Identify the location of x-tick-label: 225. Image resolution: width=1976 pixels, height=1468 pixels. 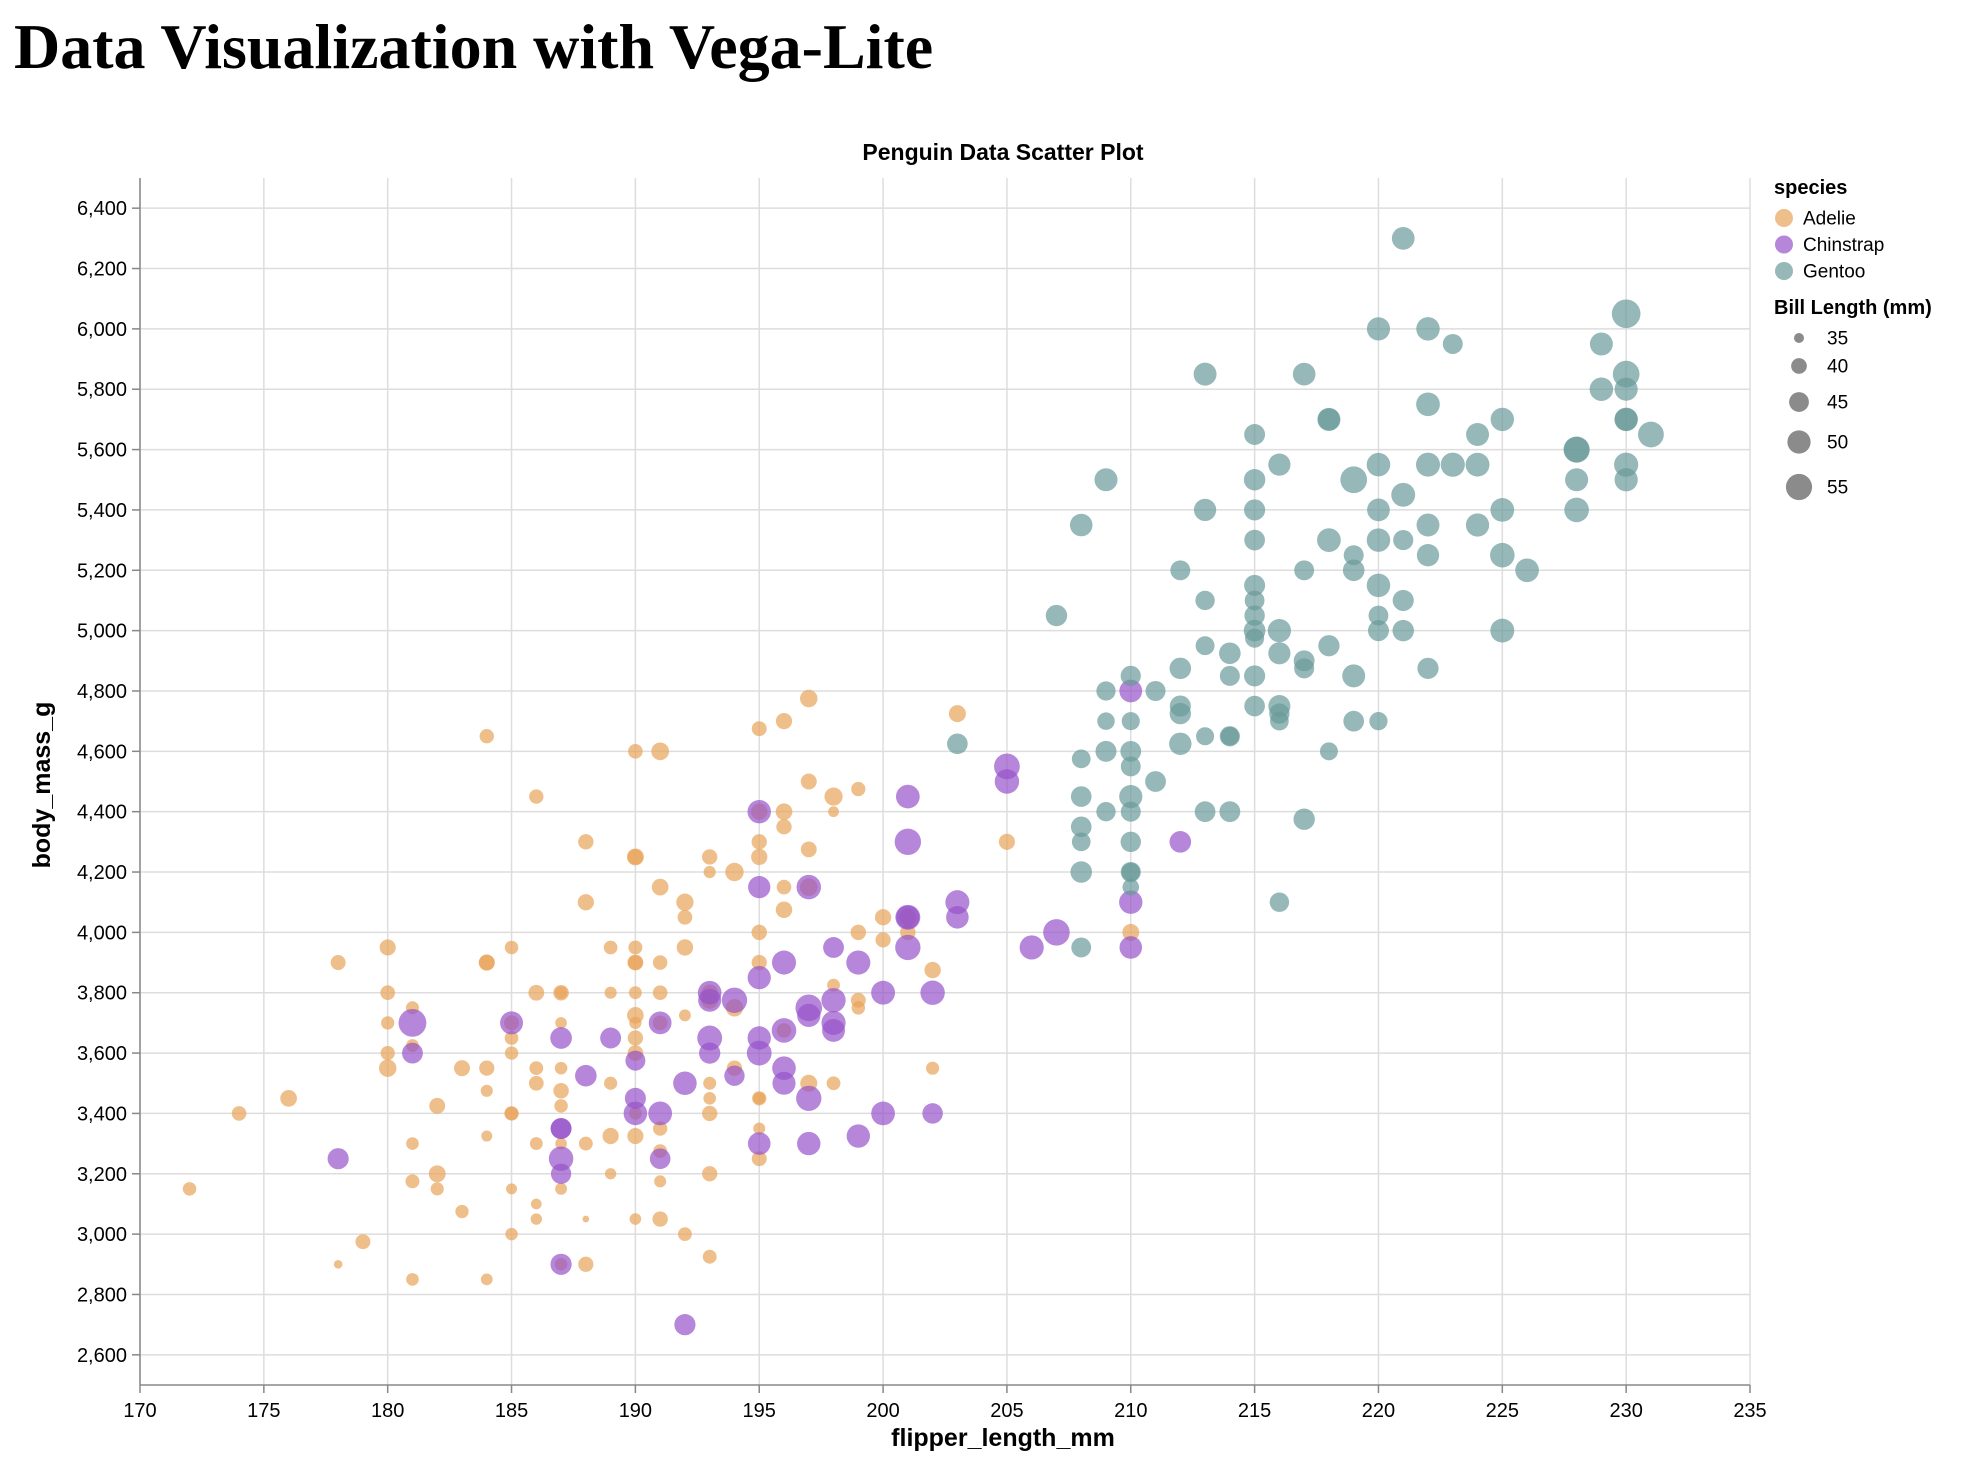
(1502, 1411).